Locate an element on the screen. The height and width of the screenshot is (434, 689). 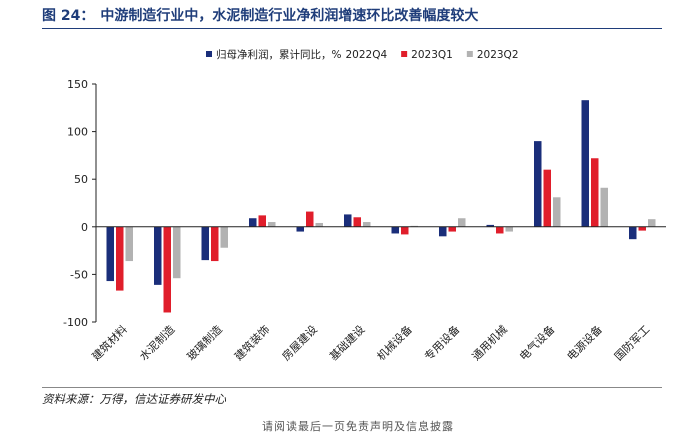
y-tick-label: 150 is located at coordinates (77, 84).